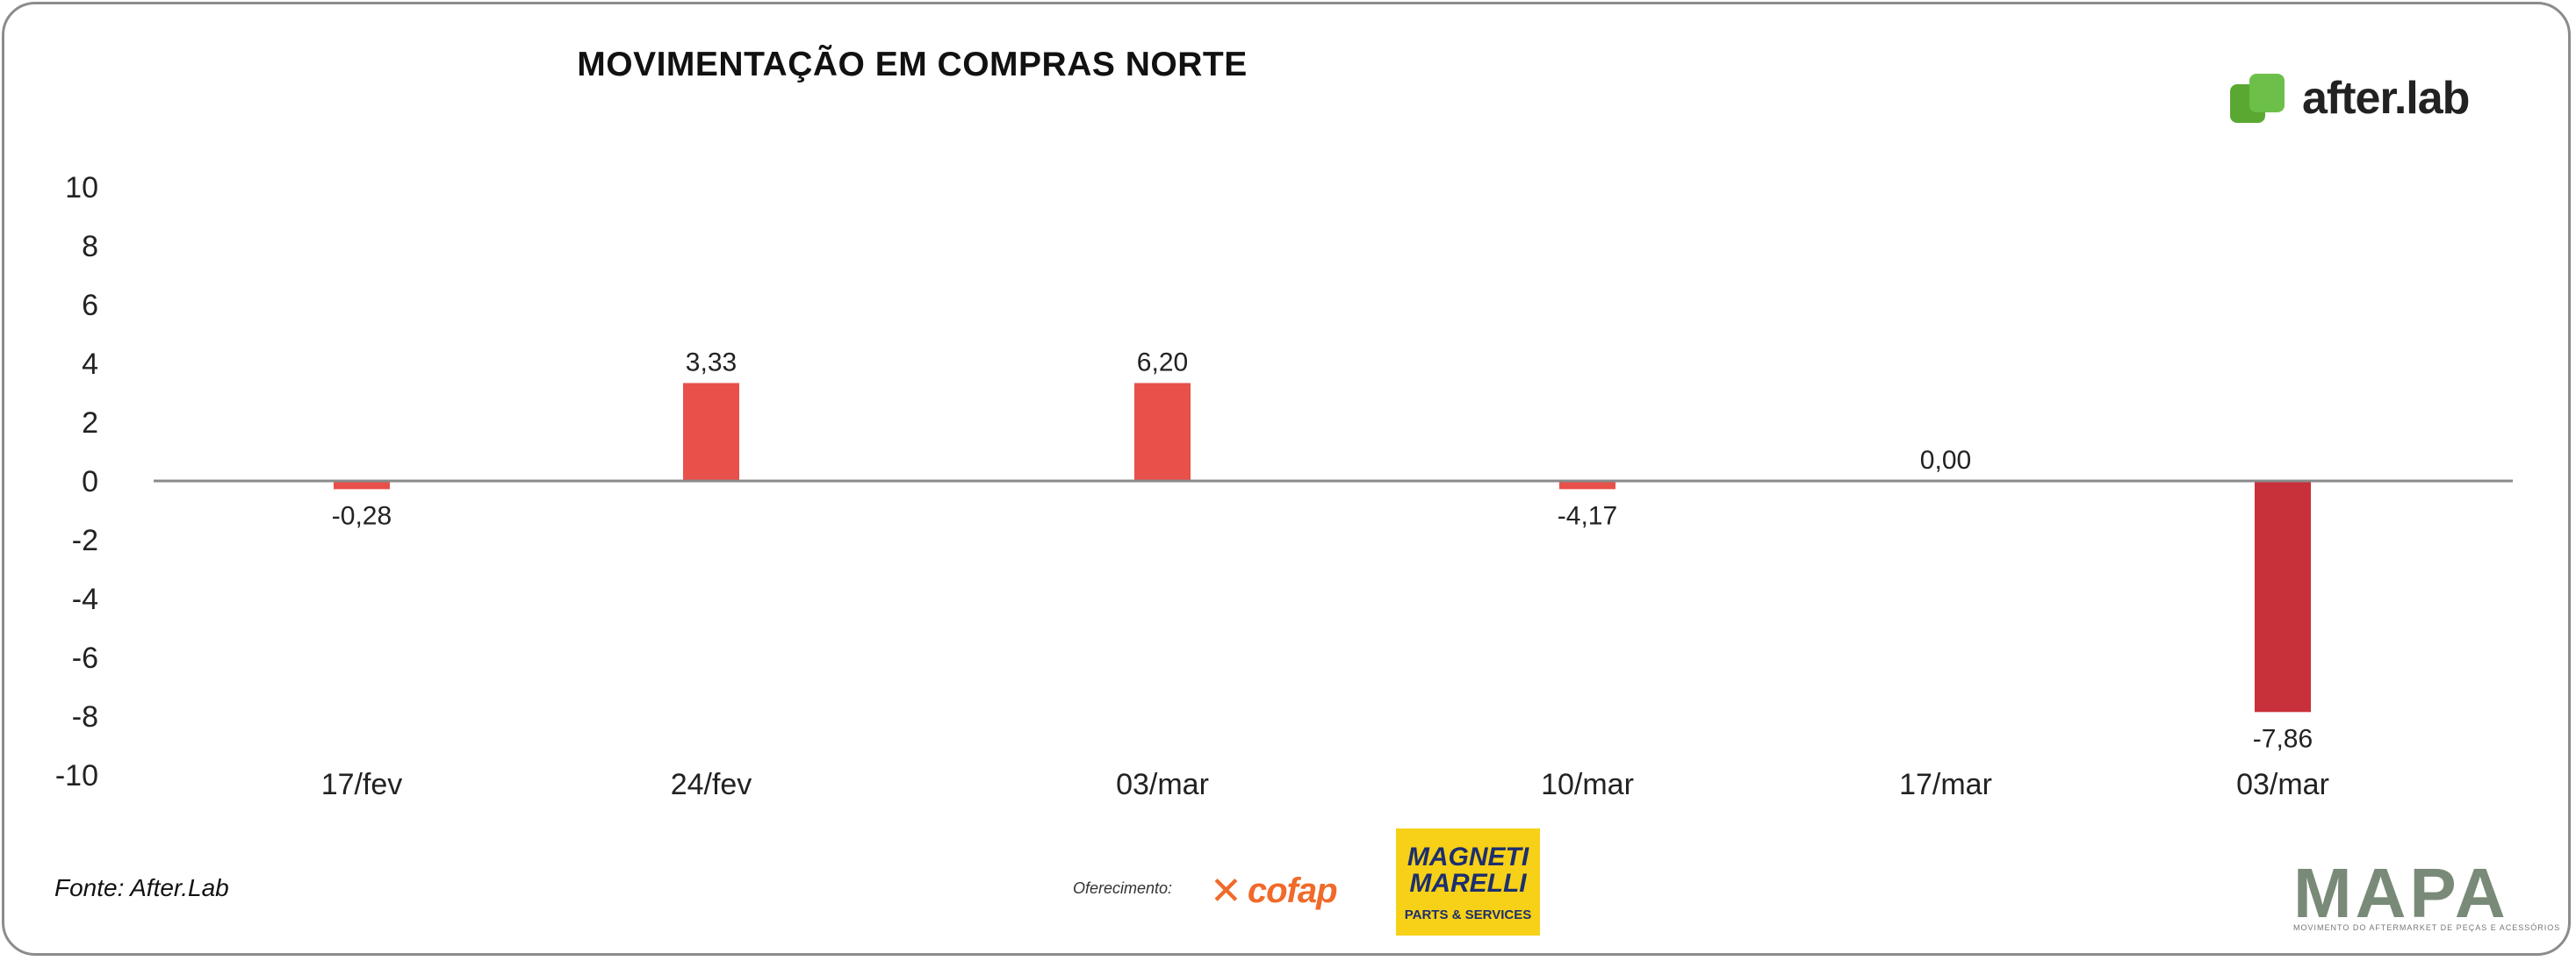 The image size is (2576, 961). I want to click on y-tick-label: 8, so click(90, 246).